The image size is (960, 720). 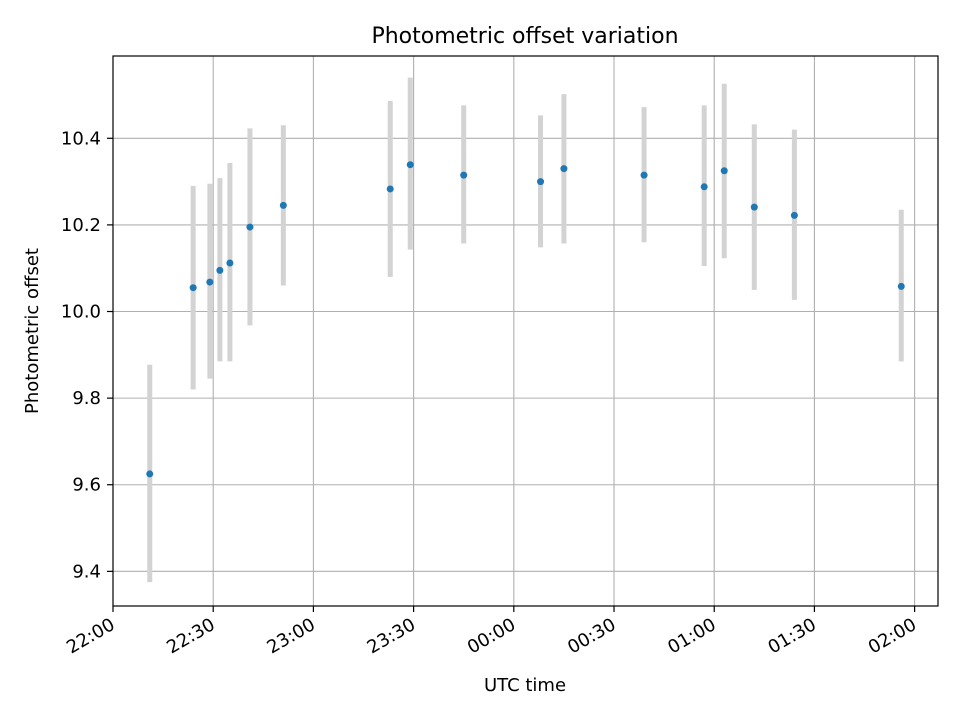 What do you see at coordinates (32, 331) in the screenshot?
I see `y-axis-label: Photometric offset` at bounding box center [32, 331].